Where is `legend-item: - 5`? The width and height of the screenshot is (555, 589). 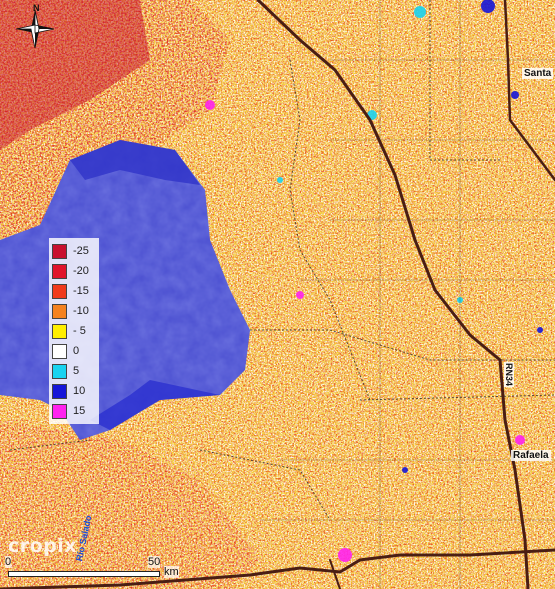 legend-item: - 5 is located at coordinates (75, 331).